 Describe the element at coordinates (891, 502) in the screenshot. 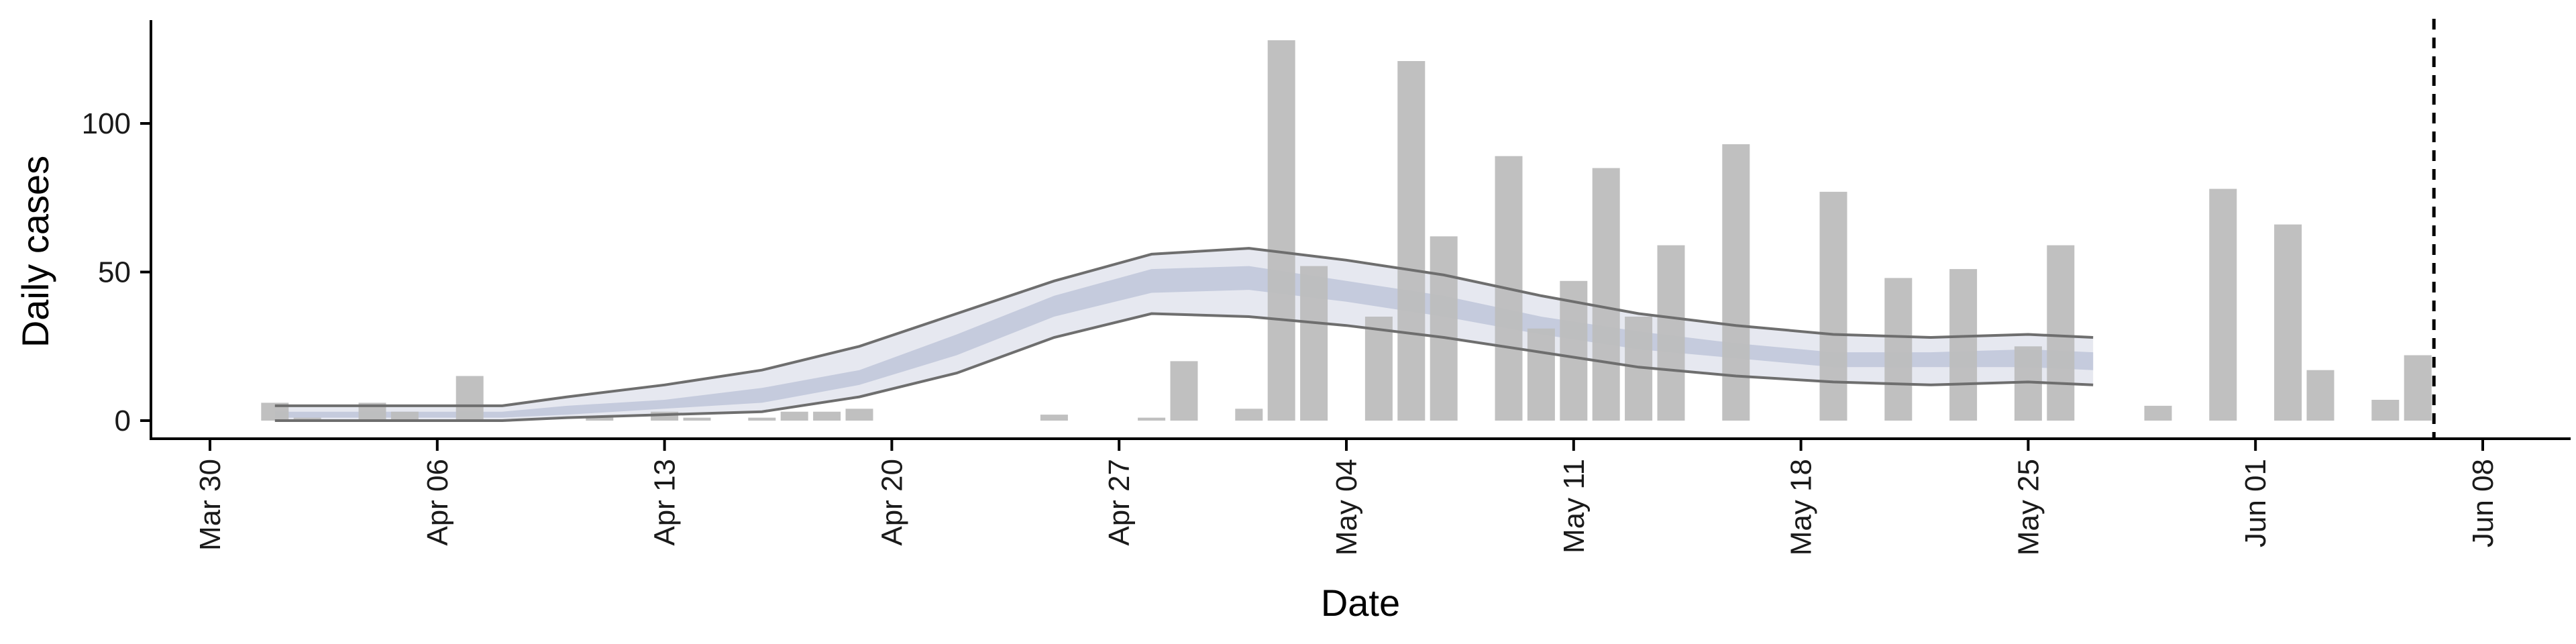

I see `x-tick-label-2020-04-20: Apr 20` at that location.